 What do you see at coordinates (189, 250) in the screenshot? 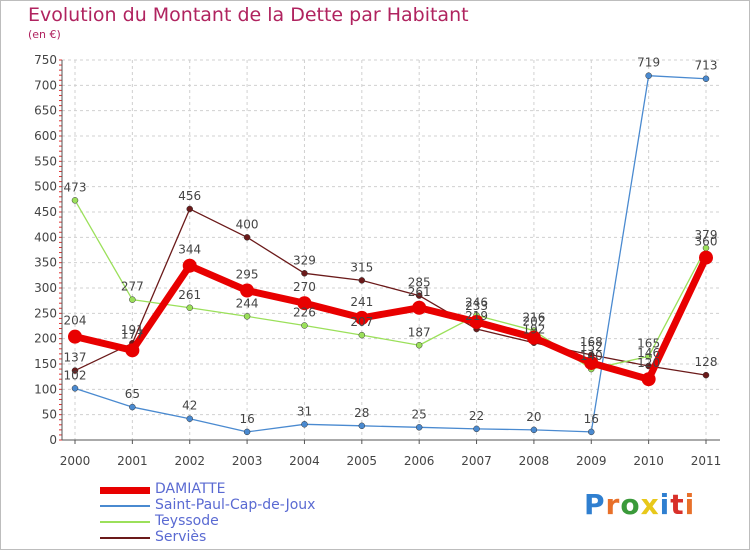
I see `data-label: 344` at bounding box center [189, 250].